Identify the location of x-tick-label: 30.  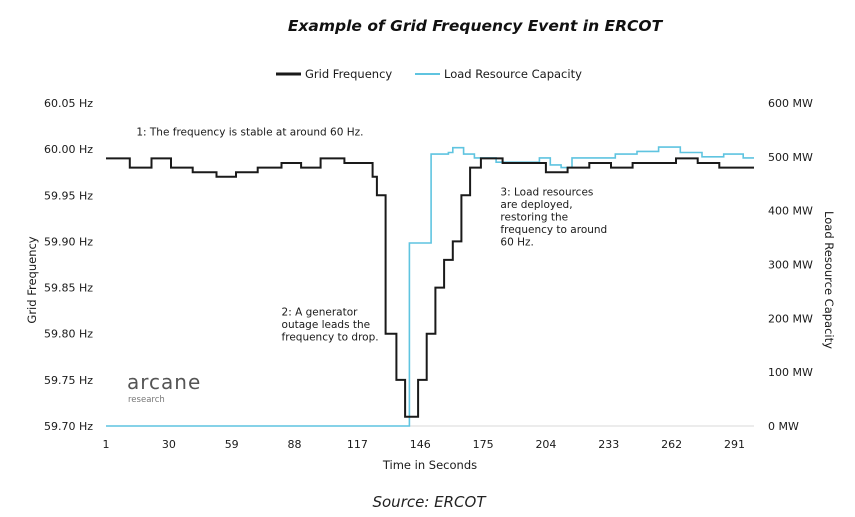
(169, 444).